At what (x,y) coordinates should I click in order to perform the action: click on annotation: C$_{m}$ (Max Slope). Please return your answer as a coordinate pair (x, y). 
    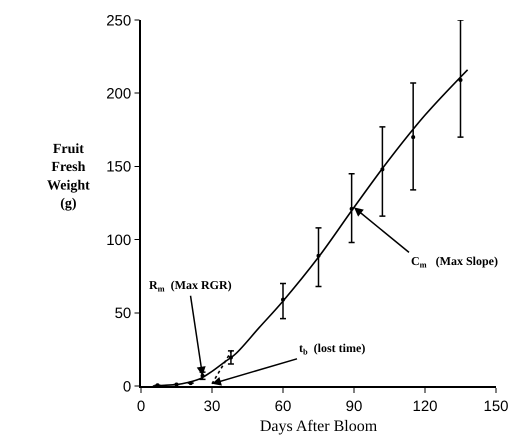
    Looking at the image, I should click on (454, 262).